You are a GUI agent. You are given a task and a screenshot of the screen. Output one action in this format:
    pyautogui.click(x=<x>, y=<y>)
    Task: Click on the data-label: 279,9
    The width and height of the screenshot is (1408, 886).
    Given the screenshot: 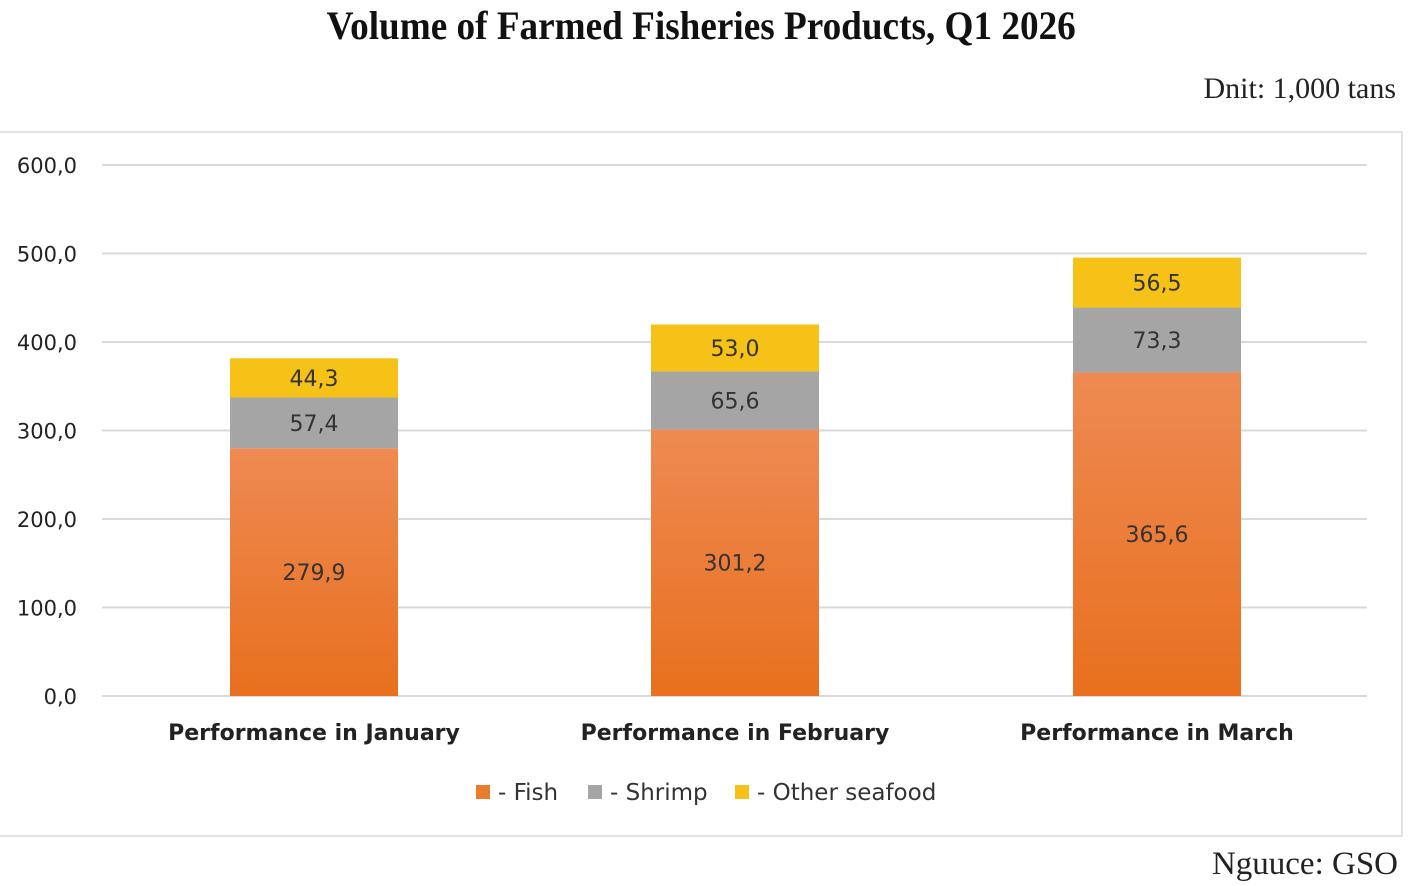 What is the action you would take?
    pyautogui.click(x=314, y=573)
    